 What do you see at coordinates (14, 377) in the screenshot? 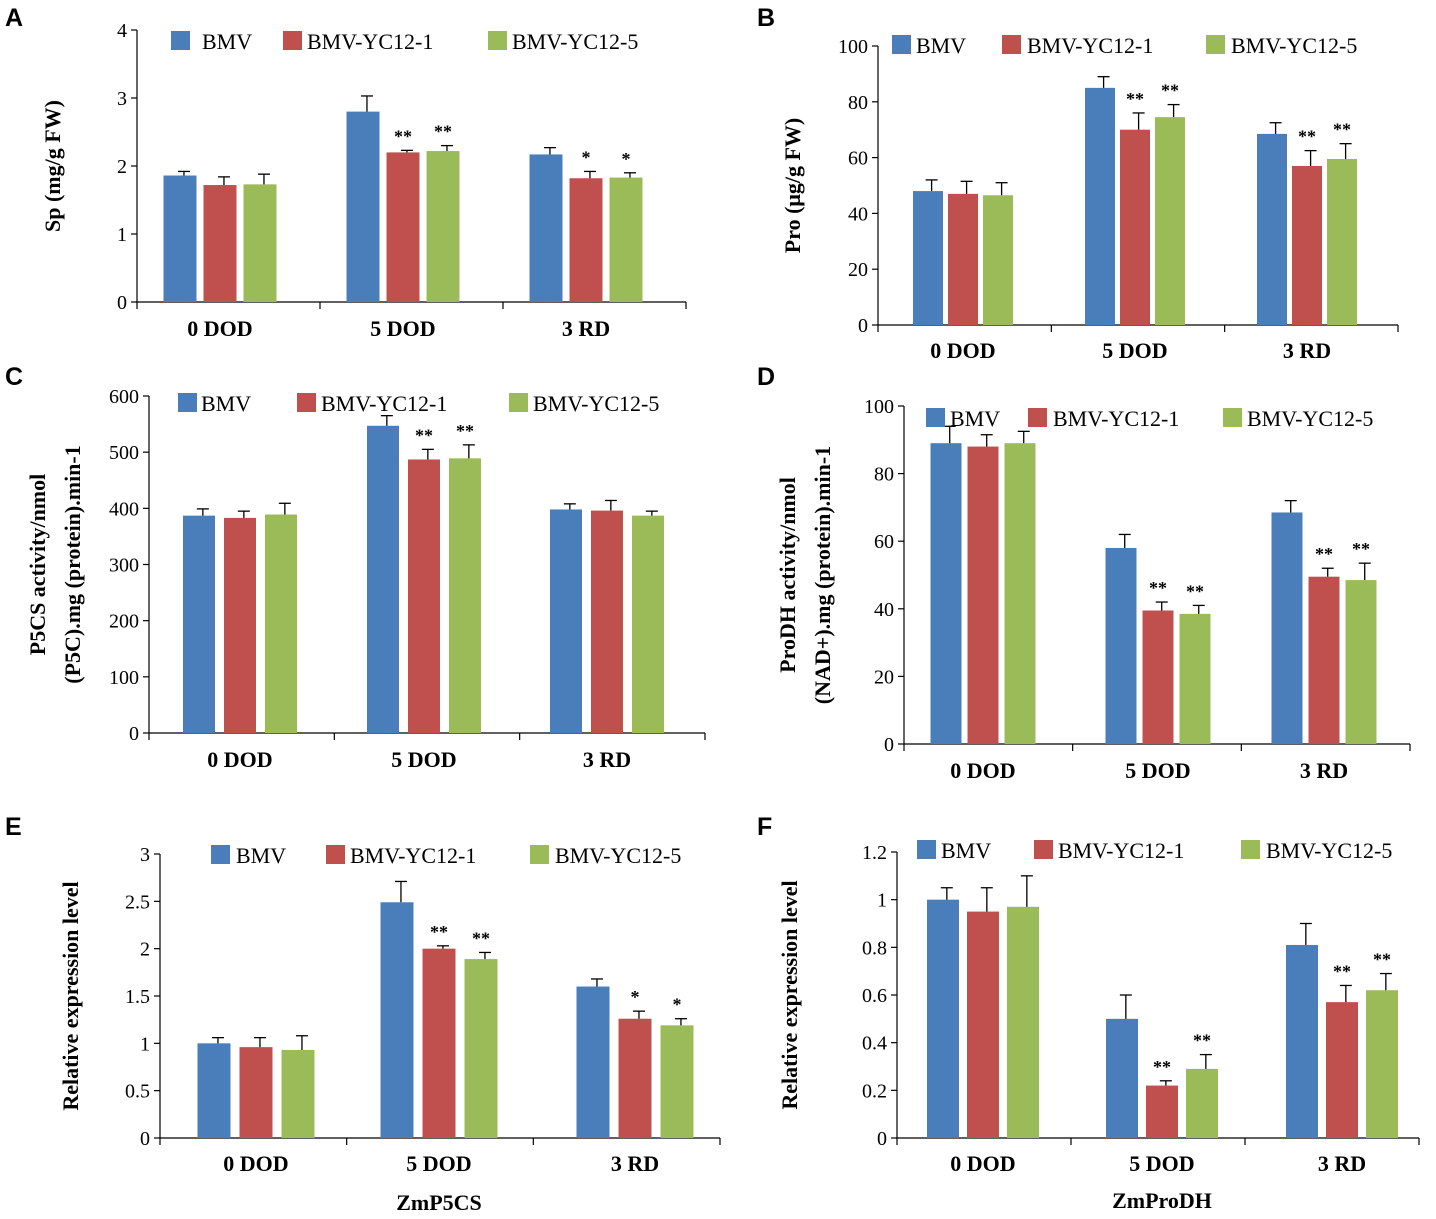
I see `panel-letter: C` at bounding box center [14, 377].